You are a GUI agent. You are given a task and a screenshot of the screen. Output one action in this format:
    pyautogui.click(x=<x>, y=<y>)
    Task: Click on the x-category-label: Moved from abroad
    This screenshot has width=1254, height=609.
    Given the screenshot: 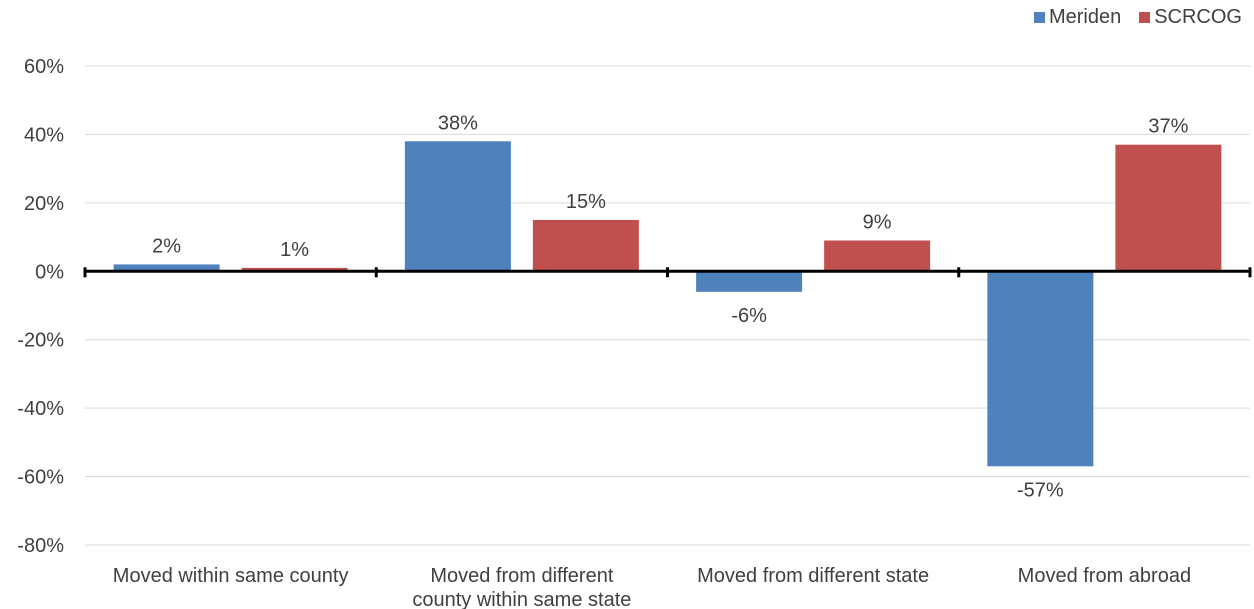 What is the action you would take?
    pyautogui.click(x=1104, y=576)
    